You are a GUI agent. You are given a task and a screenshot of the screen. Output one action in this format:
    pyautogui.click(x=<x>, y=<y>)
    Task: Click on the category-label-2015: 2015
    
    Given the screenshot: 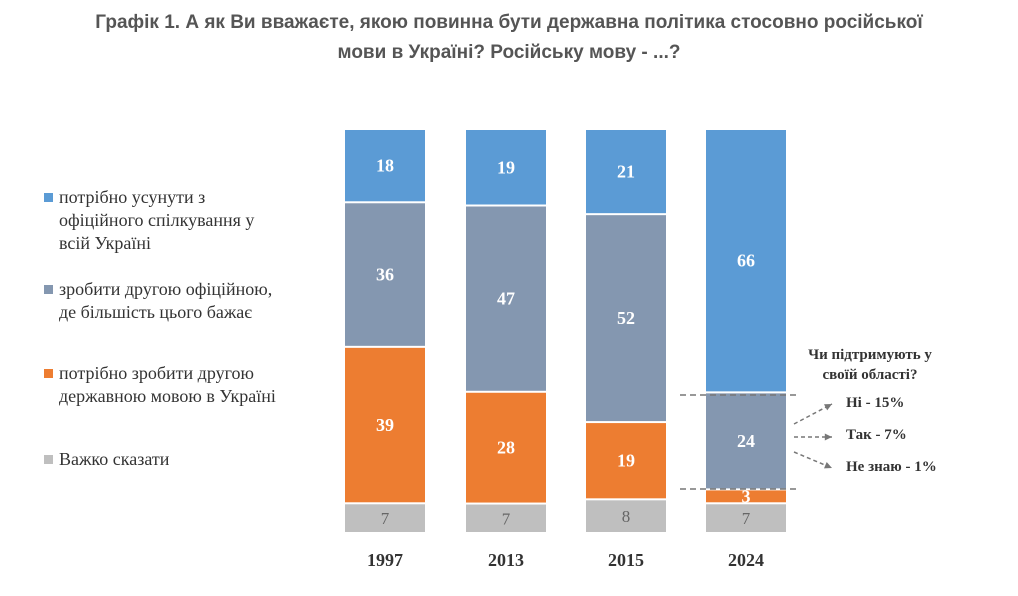 What is the action you would take?
    pyautogui.click(x=626, y=560)
    